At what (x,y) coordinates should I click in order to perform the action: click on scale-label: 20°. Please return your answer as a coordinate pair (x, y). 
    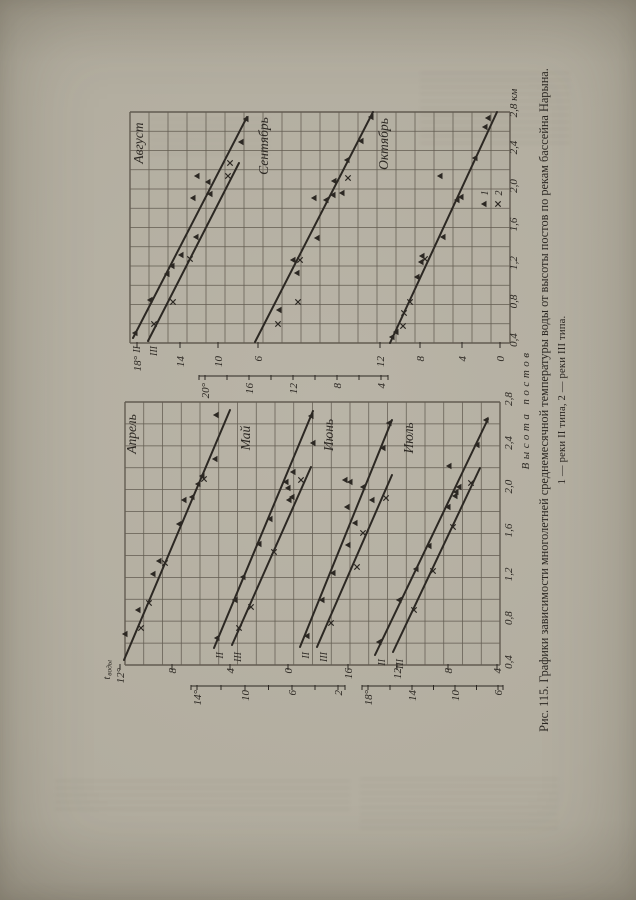
    Looking at the image, I should click on (206, 390).